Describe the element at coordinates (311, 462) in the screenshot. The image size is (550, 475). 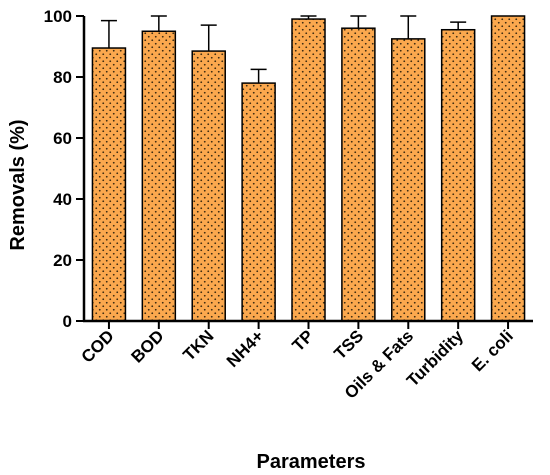
I see `x-axis-title: Parameters` at that location.